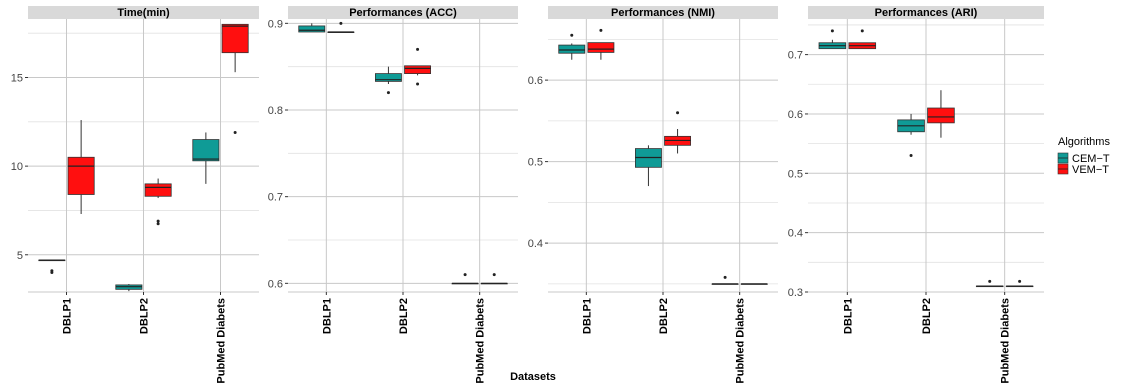  Describe the element at coordinates (1084, 142) in the screenshot. I see `legend-title: Algorithms` at that location.